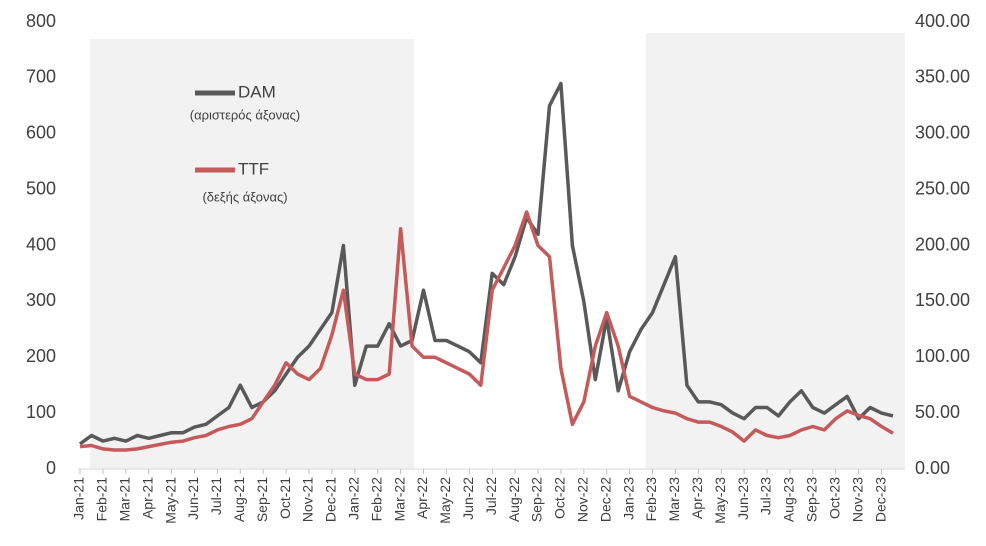  Describe the element at coordinates (41, 21) in the screenshot. I see `y-tick-label: 800` at that location.